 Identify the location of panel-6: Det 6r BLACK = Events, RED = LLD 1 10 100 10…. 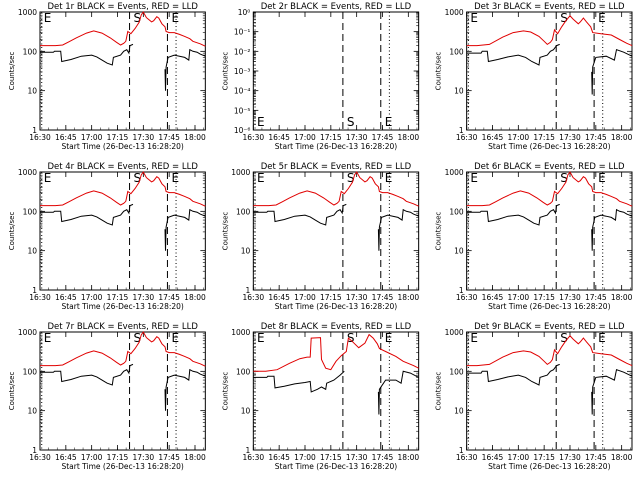
(534, 236).